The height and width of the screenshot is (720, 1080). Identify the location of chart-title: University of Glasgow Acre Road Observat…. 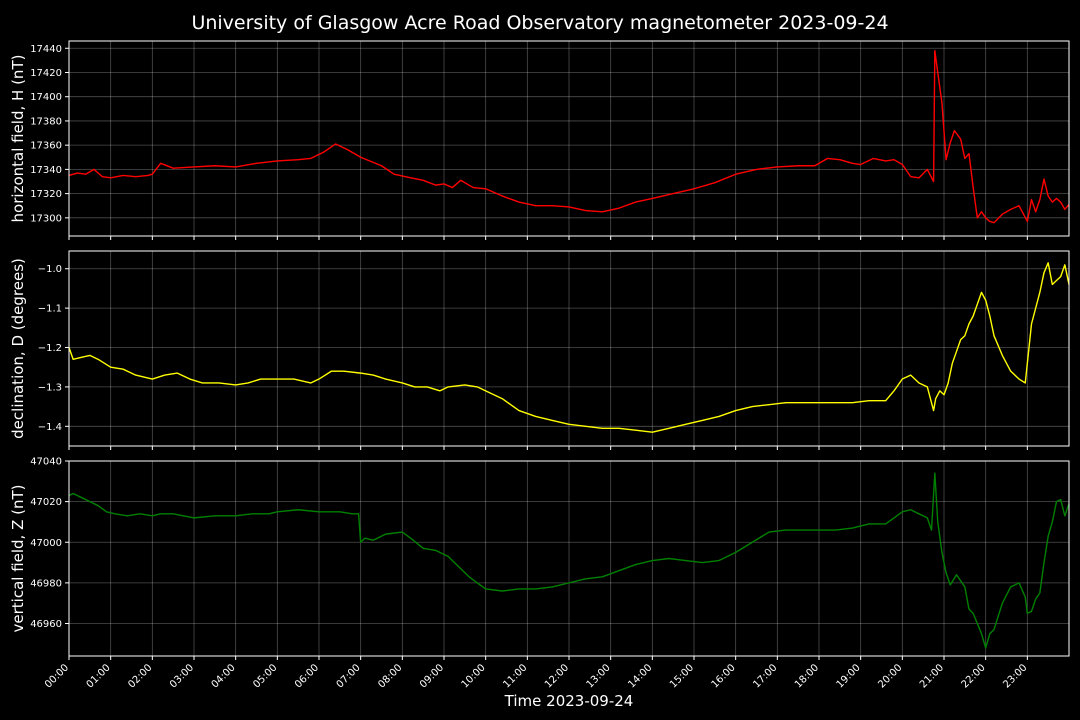
(539, 23).